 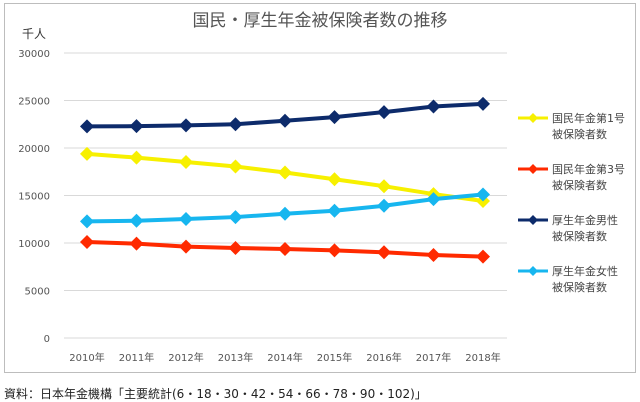 I want to click on x-tick-label: 2018年, so click(x=482, y=357).